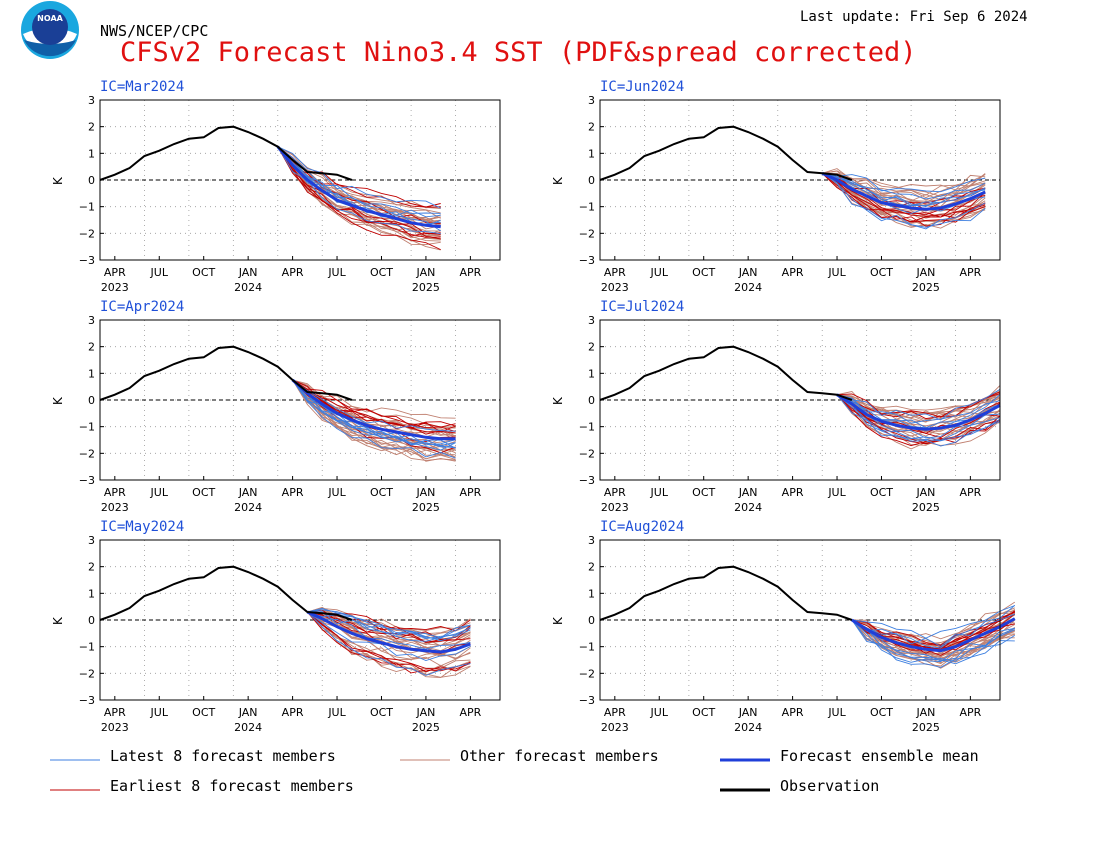 The height and width of the screenshot is (850, 1100). What do you see at coordinates (142, 527) in the screenshot?
I see `ic-label: IC=May2024` at bounding box center [142, 527].